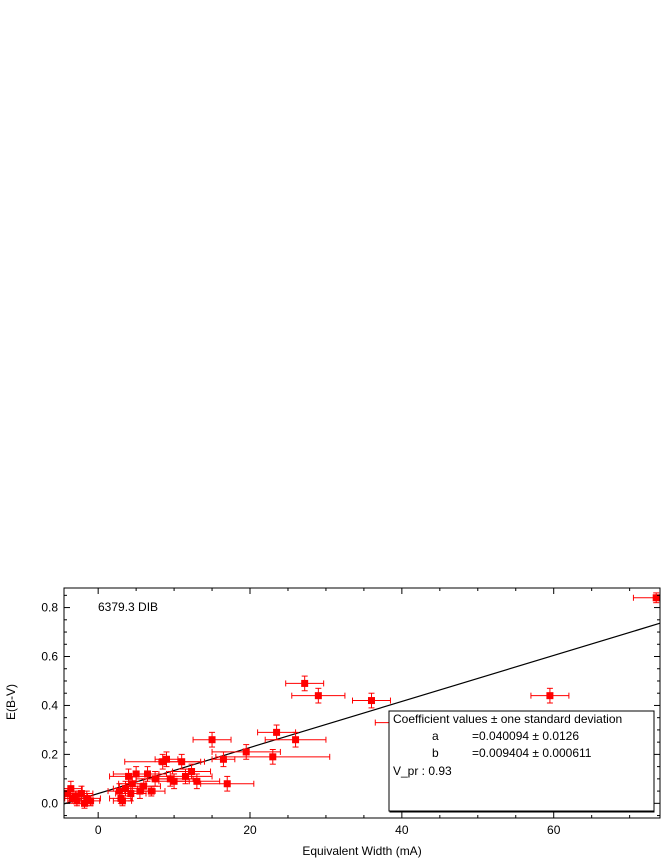 The height and width of the screenshot is (860, 664). I want to click on x-tick-label: 40, so click(402, 830).